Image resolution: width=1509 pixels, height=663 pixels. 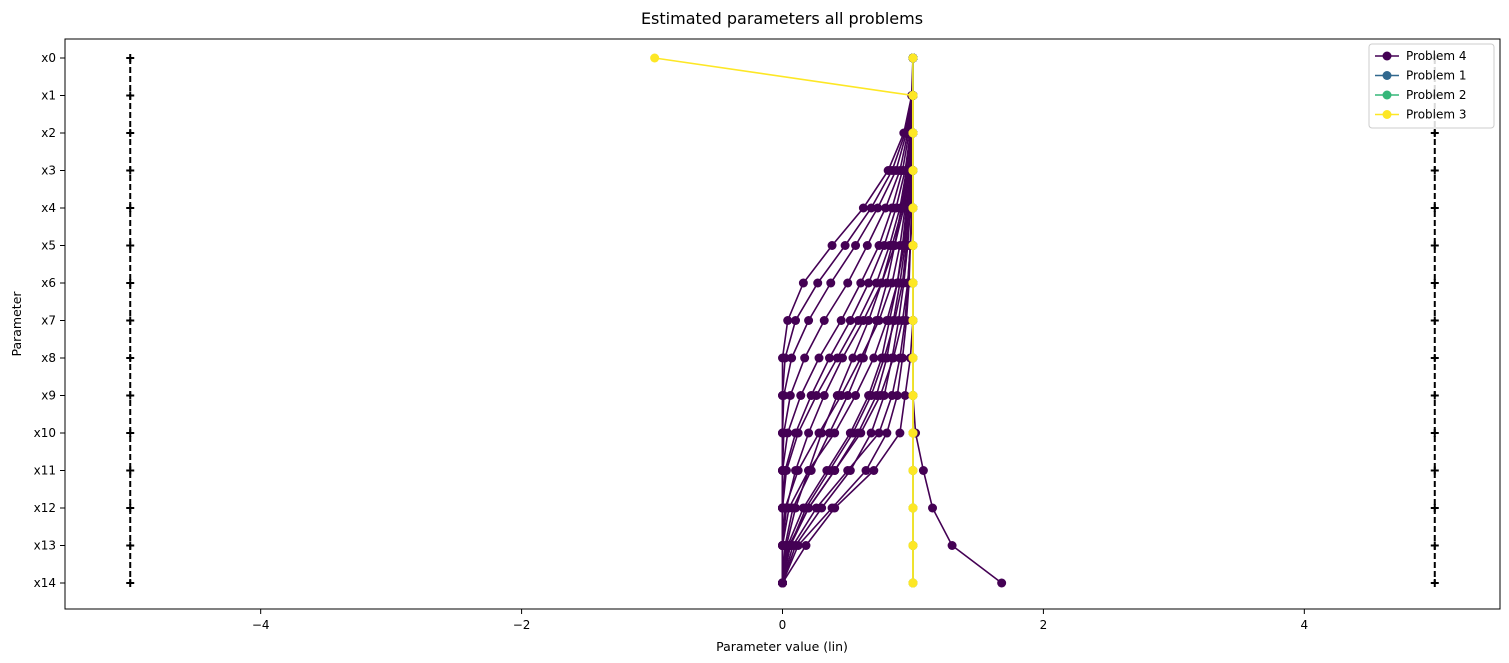 I want to click on x-tick-label: −2, so click(x=522, y=625).